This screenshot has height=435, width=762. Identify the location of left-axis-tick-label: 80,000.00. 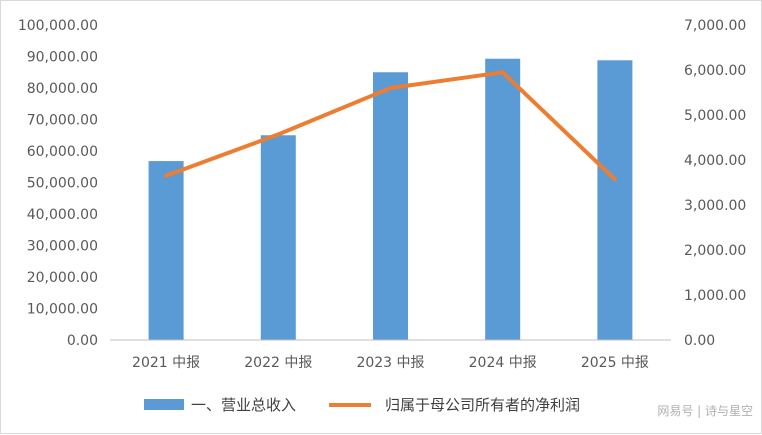
(62, 89).